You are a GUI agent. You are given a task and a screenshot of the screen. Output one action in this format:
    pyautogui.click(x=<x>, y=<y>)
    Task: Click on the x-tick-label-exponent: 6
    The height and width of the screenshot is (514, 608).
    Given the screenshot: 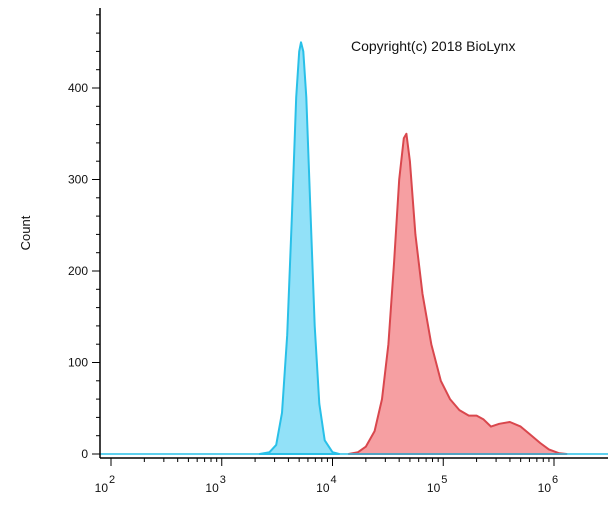 What is the action you would take?
    pyautogui.click(x=555, y=480)
    